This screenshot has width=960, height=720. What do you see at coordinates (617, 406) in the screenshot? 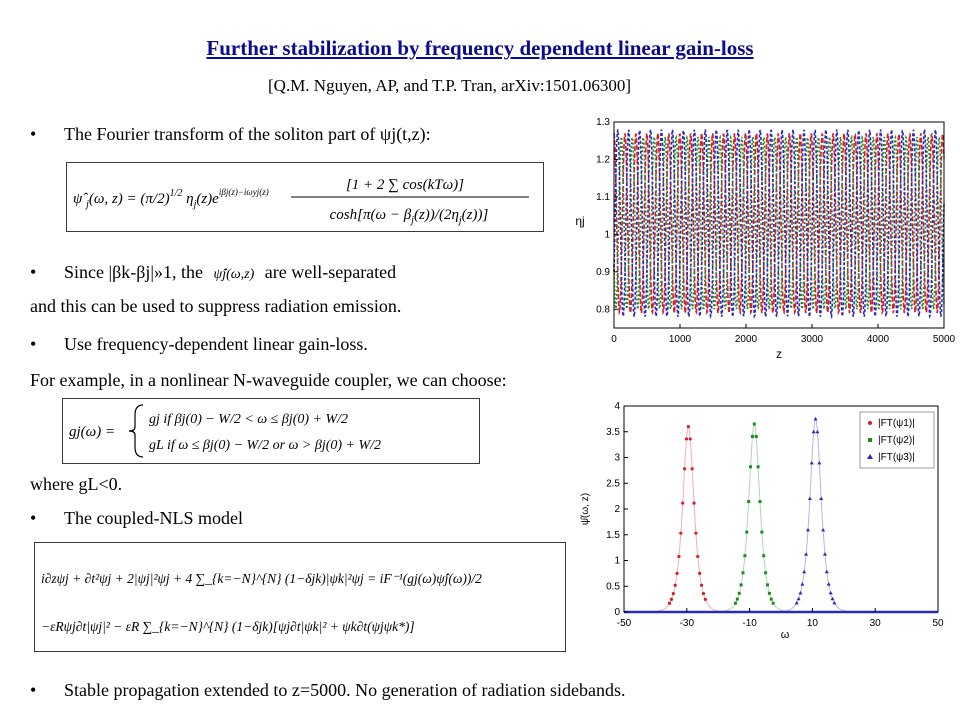
I see `spectrum-y-tick-label: 4` at bounding box center [617, 406].